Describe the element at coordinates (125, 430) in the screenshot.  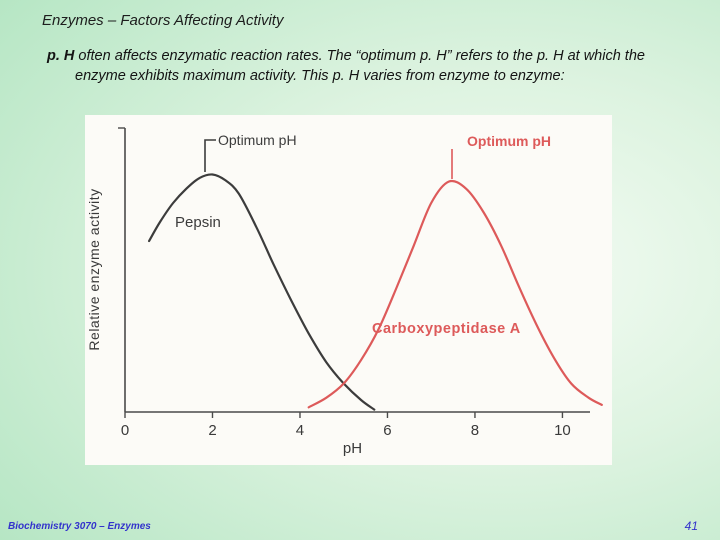
I see `x-tick-label: 0` at that location.